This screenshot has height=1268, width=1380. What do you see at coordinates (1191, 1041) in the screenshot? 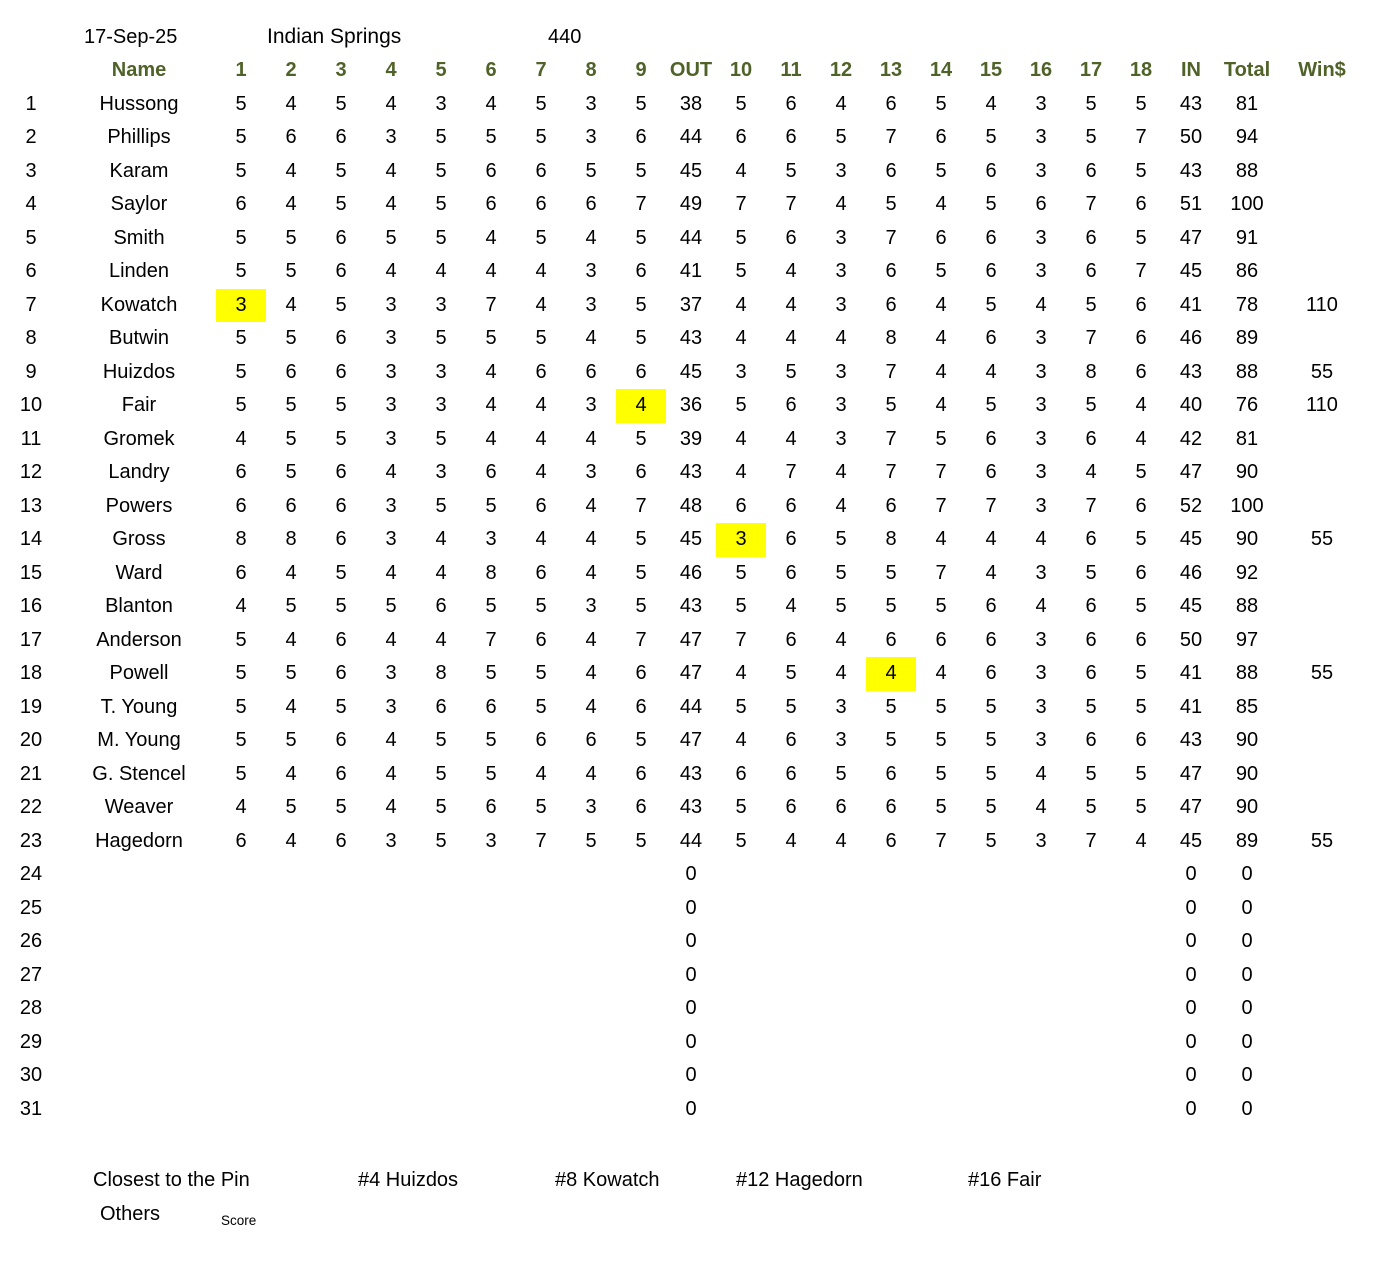
I see `in-total: 0` at bounding box center [1191, 1041].